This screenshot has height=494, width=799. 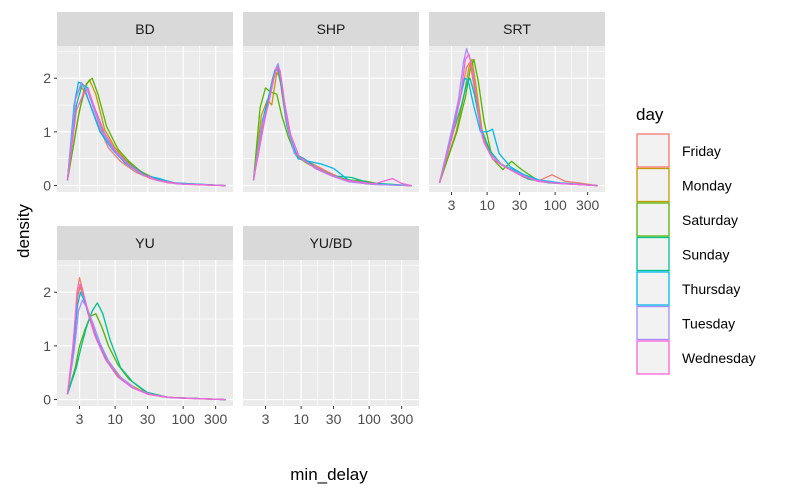 I want to click on x-axis-title: min_delay, so click(x=329, y=474).